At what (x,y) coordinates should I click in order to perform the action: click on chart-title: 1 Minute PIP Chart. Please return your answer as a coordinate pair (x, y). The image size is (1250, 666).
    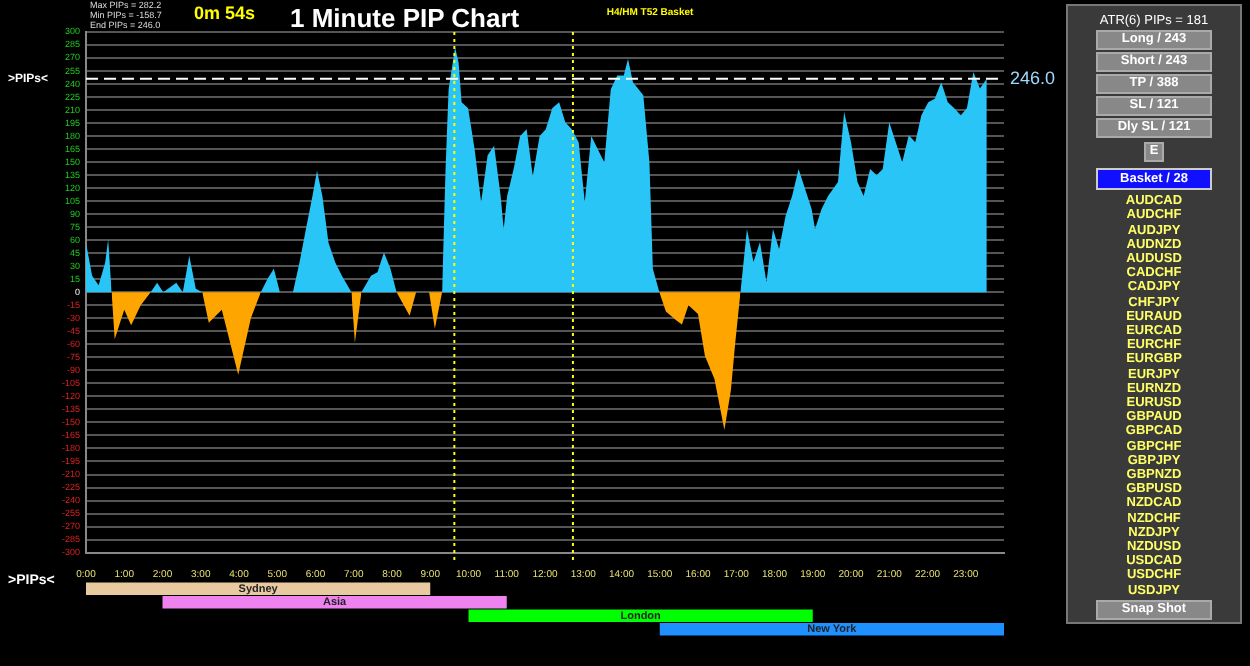
    Looking at the image, I should click on (405, 18).